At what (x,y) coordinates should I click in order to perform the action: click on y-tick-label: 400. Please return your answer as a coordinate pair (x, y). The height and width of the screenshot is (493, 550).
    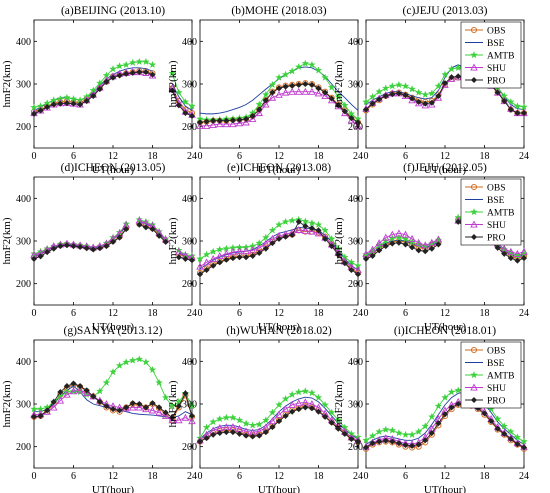
    Looking at the image, I should click on (23, 199).